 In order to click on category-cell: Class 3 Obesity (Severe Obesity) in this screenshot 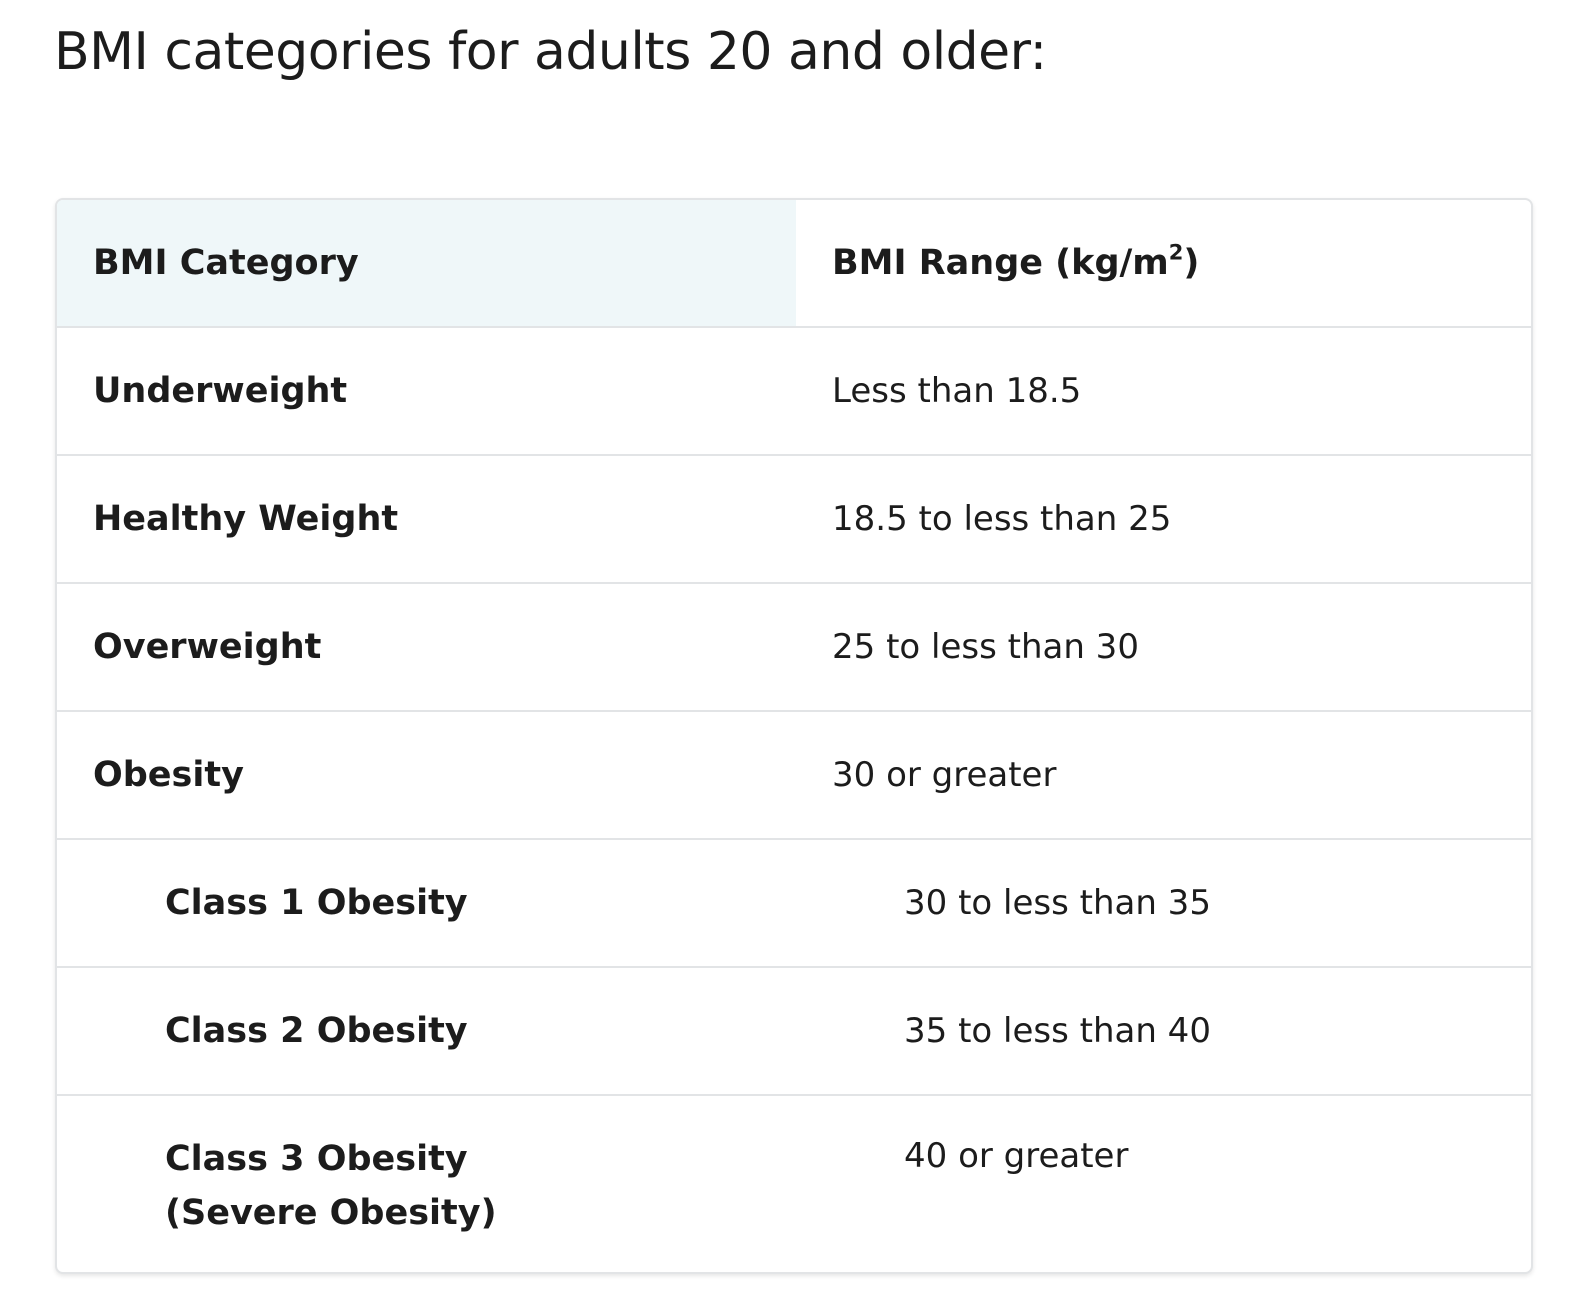, I will do `click(426, 1183)`.